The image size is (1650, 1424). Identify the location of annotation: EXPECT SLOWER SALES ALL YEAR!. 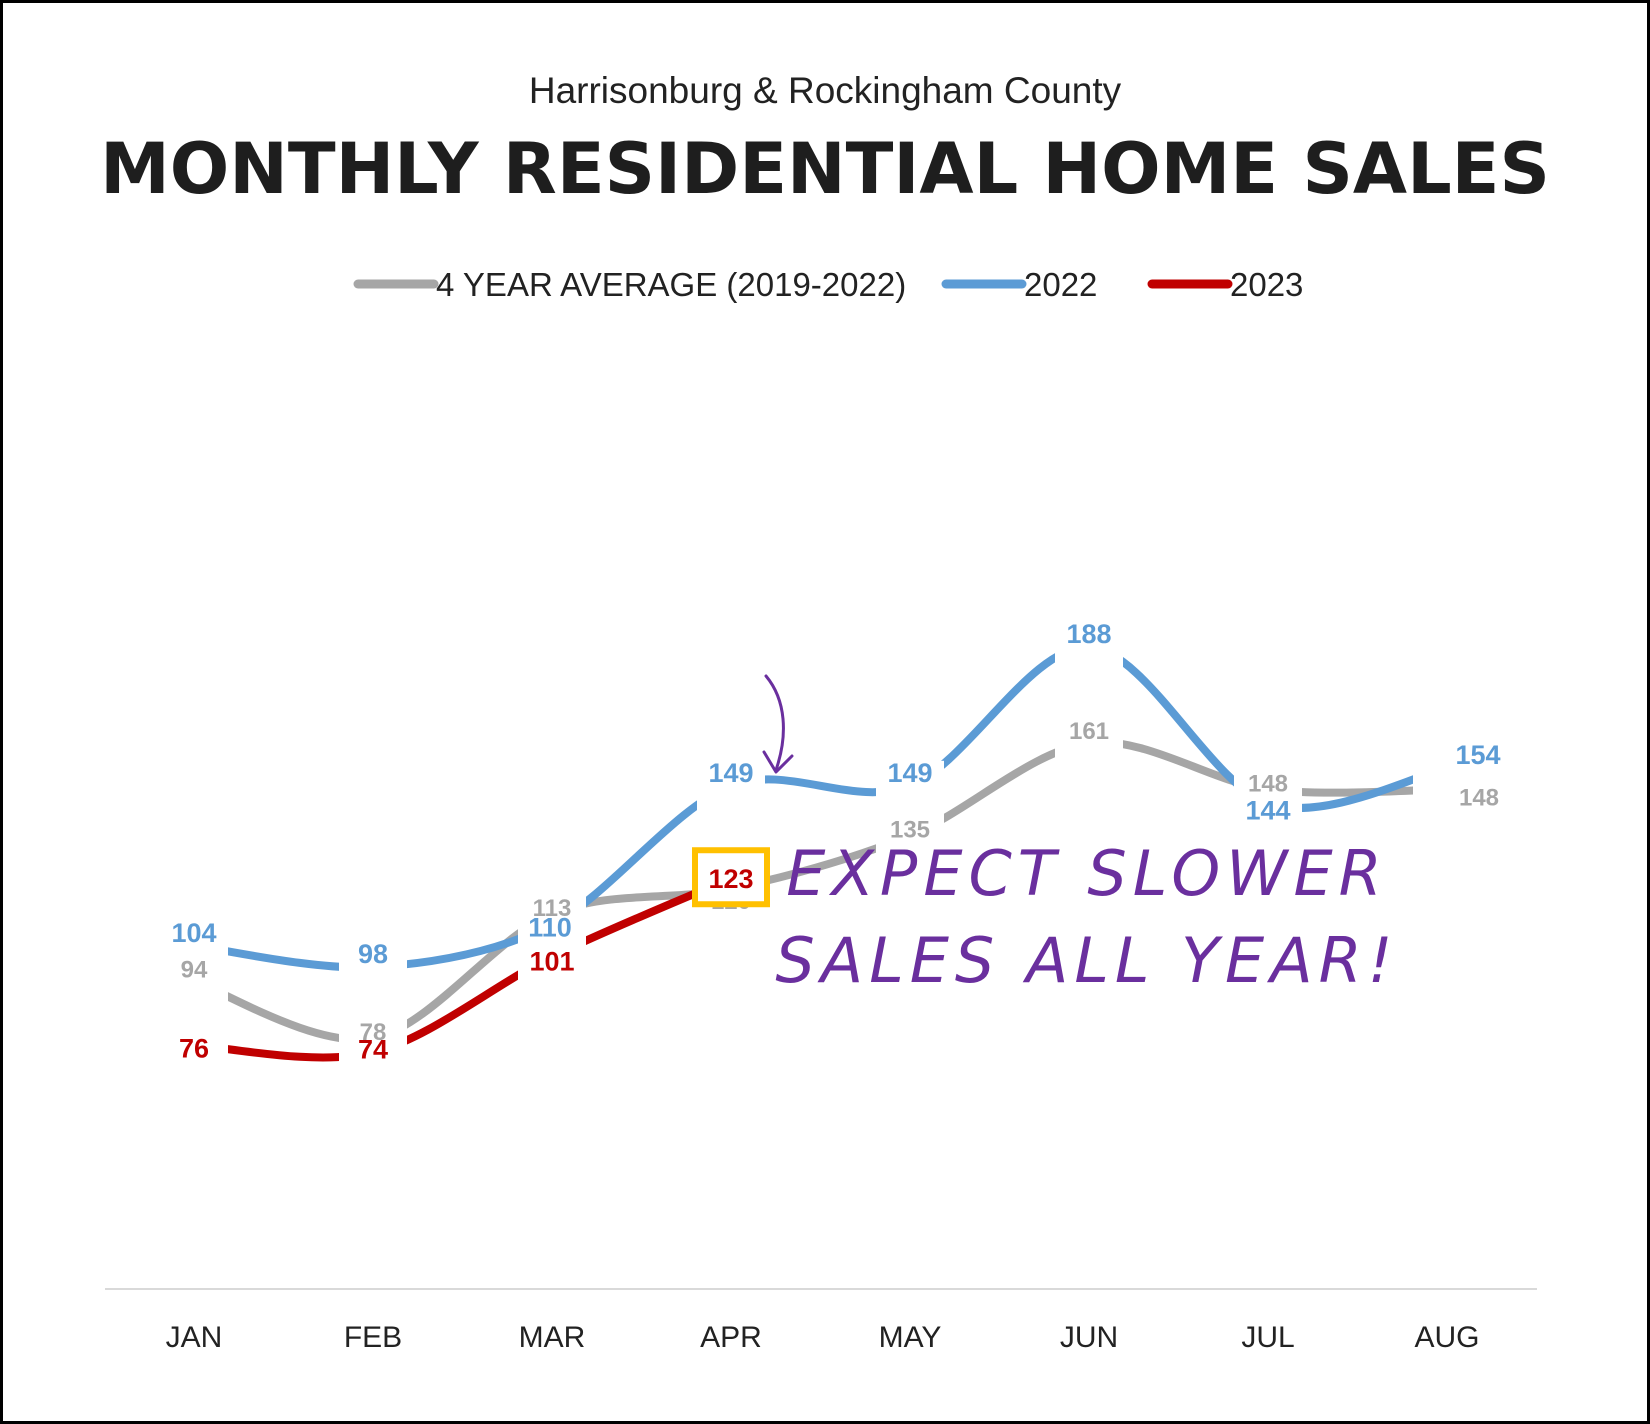
(1080, 835).